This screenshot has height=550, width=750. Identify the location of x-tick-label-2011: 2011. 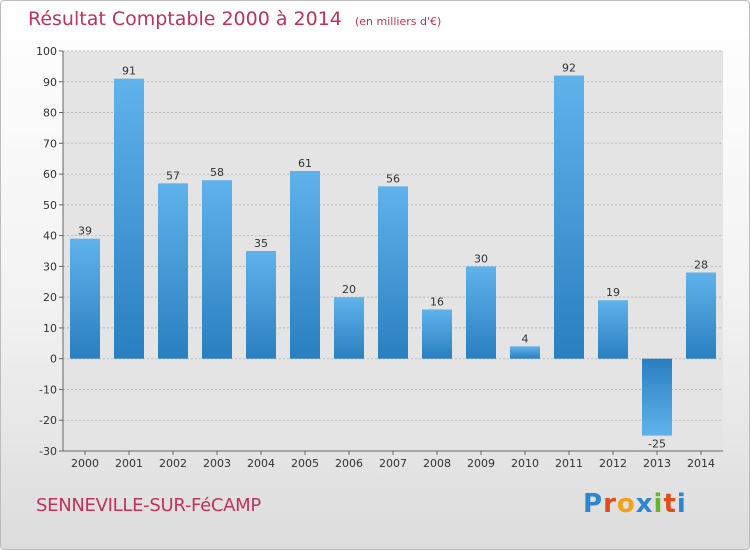
(569, 463).